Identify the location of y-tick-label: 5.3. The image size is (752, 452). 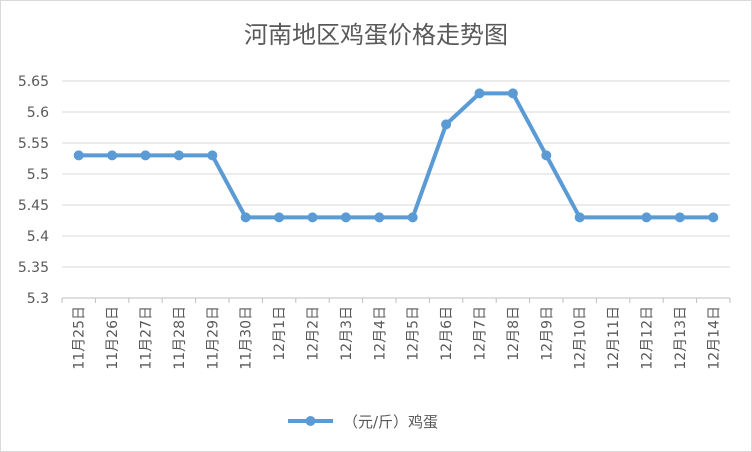
(38, 299).